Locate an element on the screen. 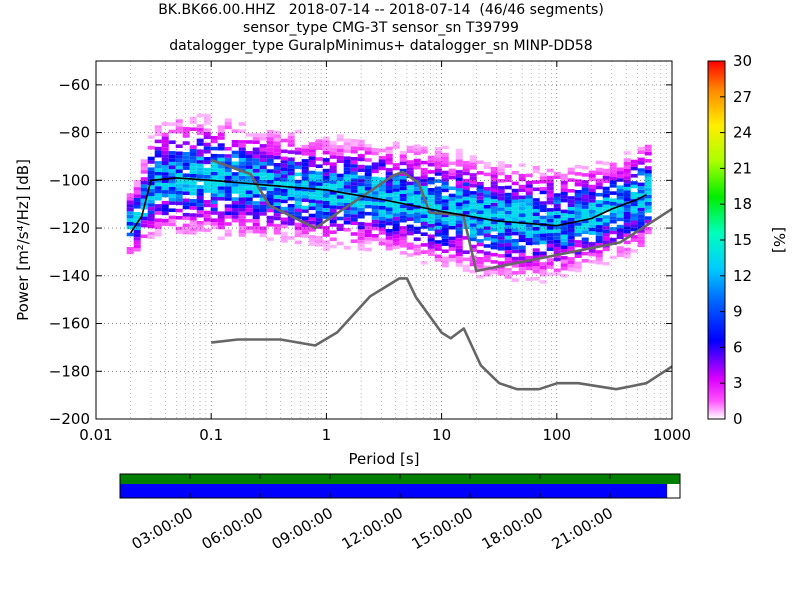 This screenshot has height=600, width=800. coverage-data-strip is located at coordinates (394, 491).